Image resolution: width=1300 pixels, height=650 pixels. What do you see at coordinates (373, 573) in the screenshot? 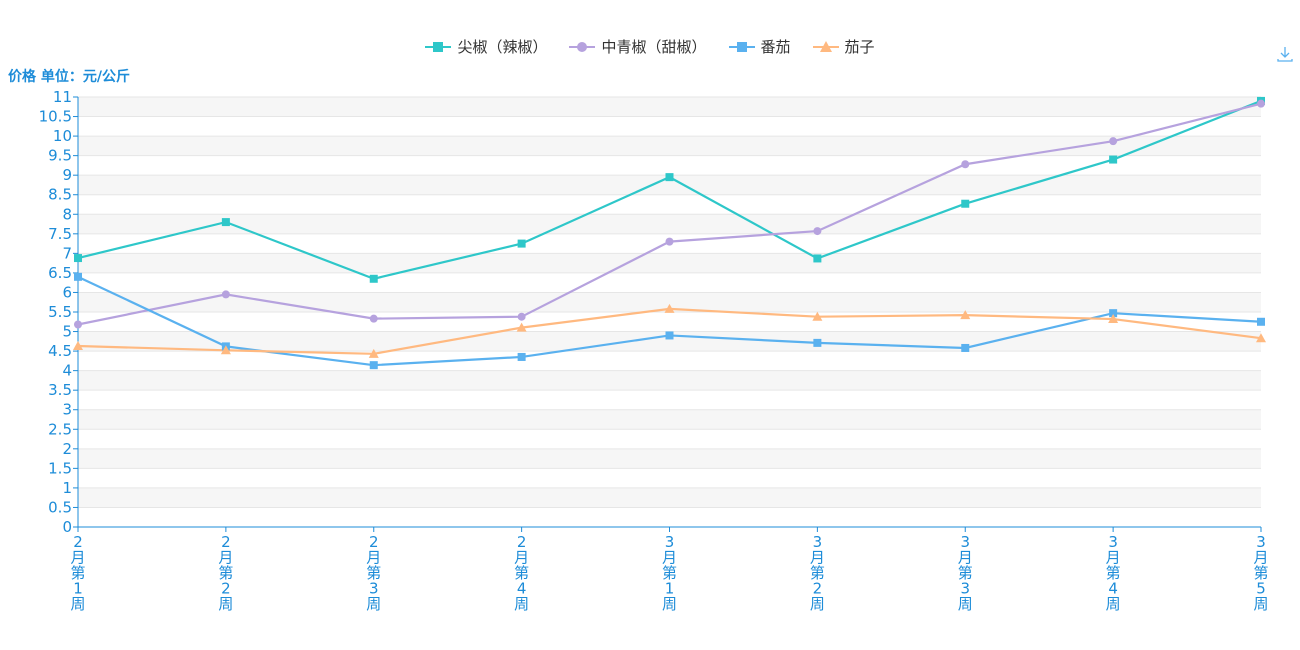
I see `x-tick-label: 2 月第 3 周` at bounding box center [373, 573].